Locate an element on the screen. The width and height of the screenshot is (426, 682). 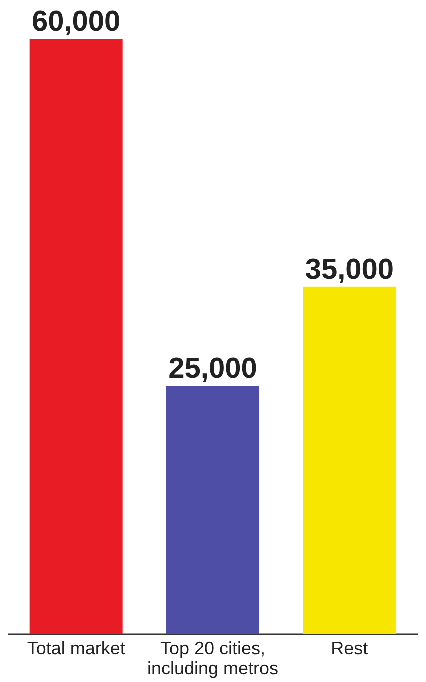
data-label: 35,000 is located at coordinates (349, 270).